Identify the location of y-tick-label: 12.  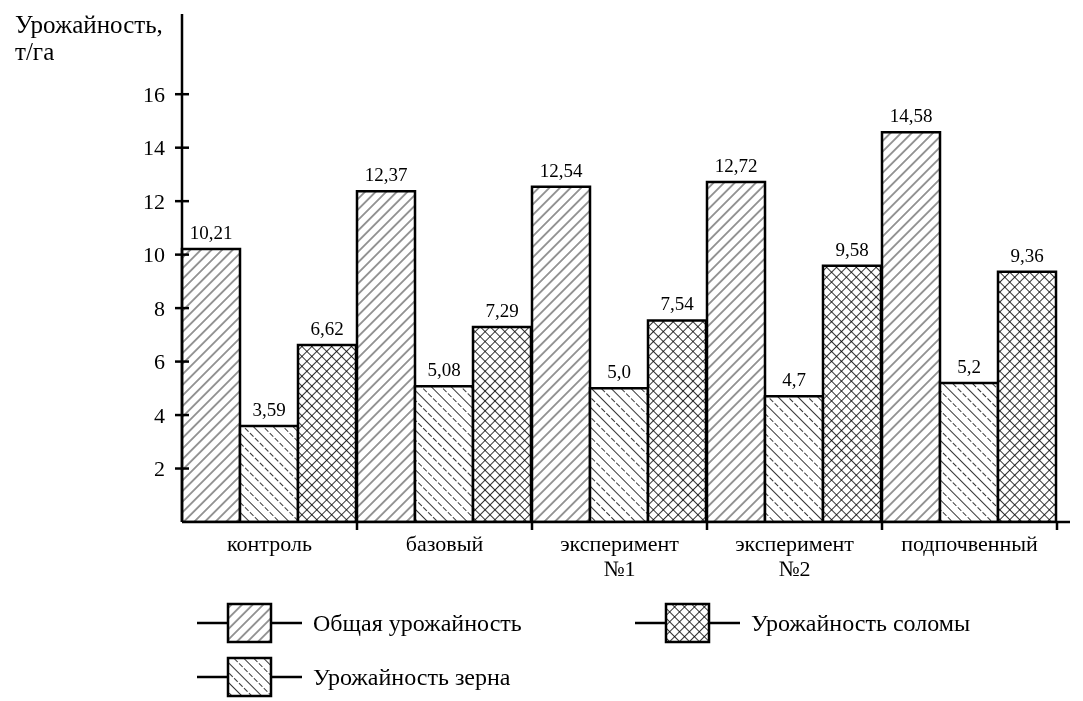
(154, 201).